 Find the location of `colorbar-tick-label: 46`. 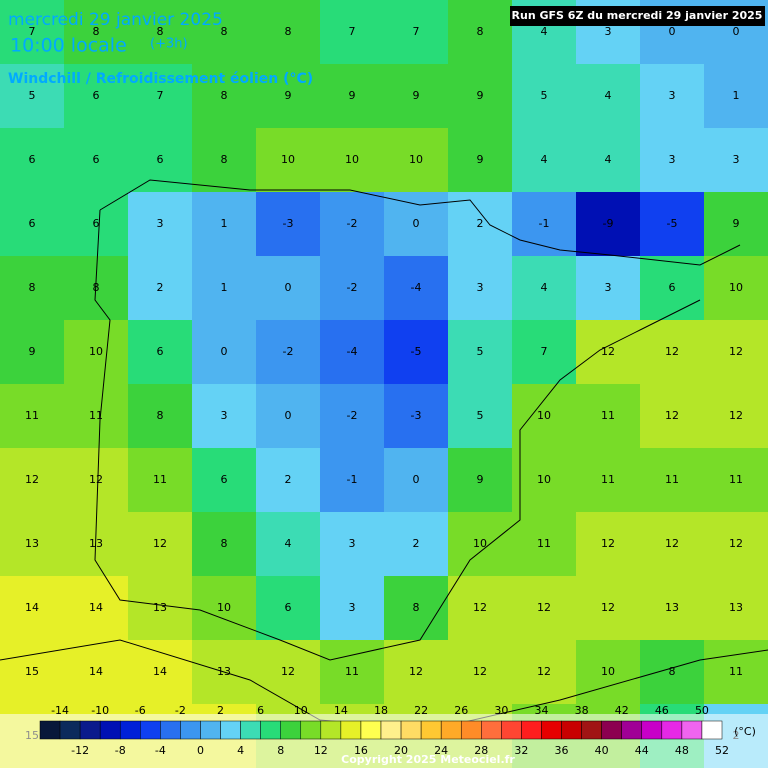

colorbar-tick-label: 46 is located at coordinates (662, 710).